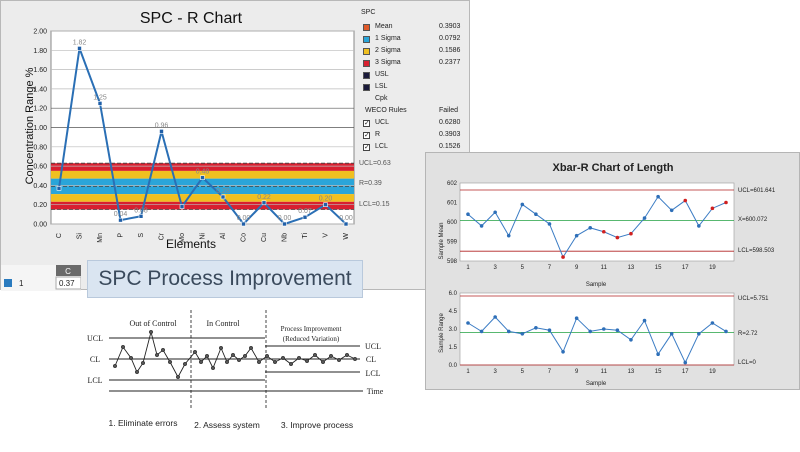 The height and width of the screenshot is (452, 800). What do you see at coordinates (382, 122) in the screenshot?
I see `weco-label: UCL` at bounding box center [382, 122].